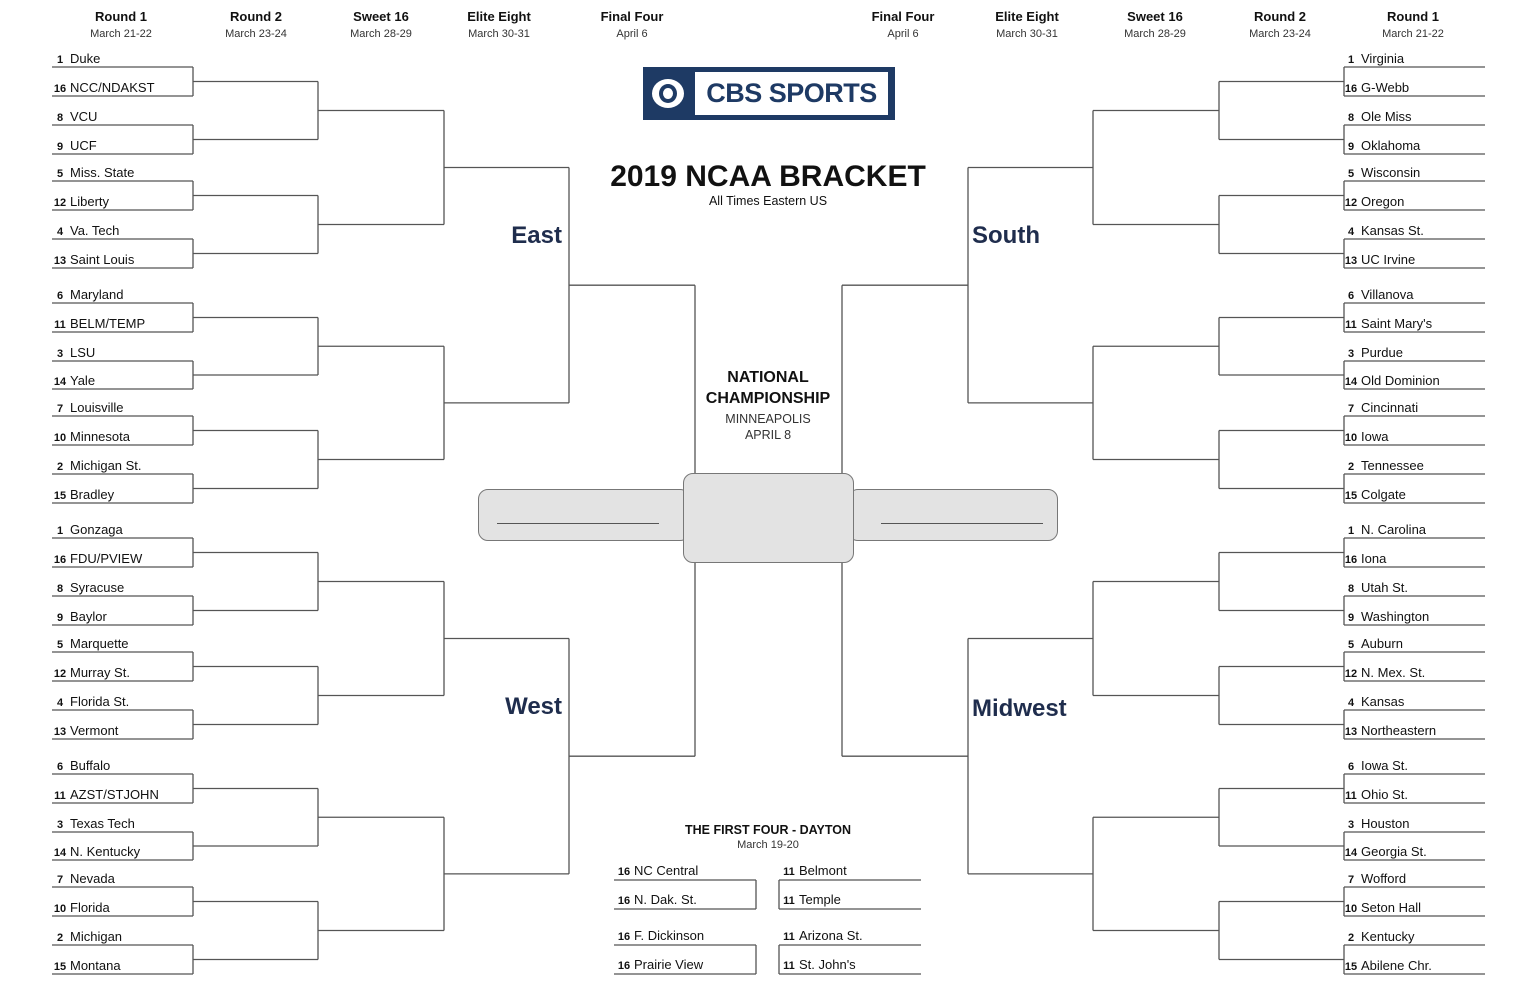  I want to click on team-slot: 11 Temple, so click(811, 900).